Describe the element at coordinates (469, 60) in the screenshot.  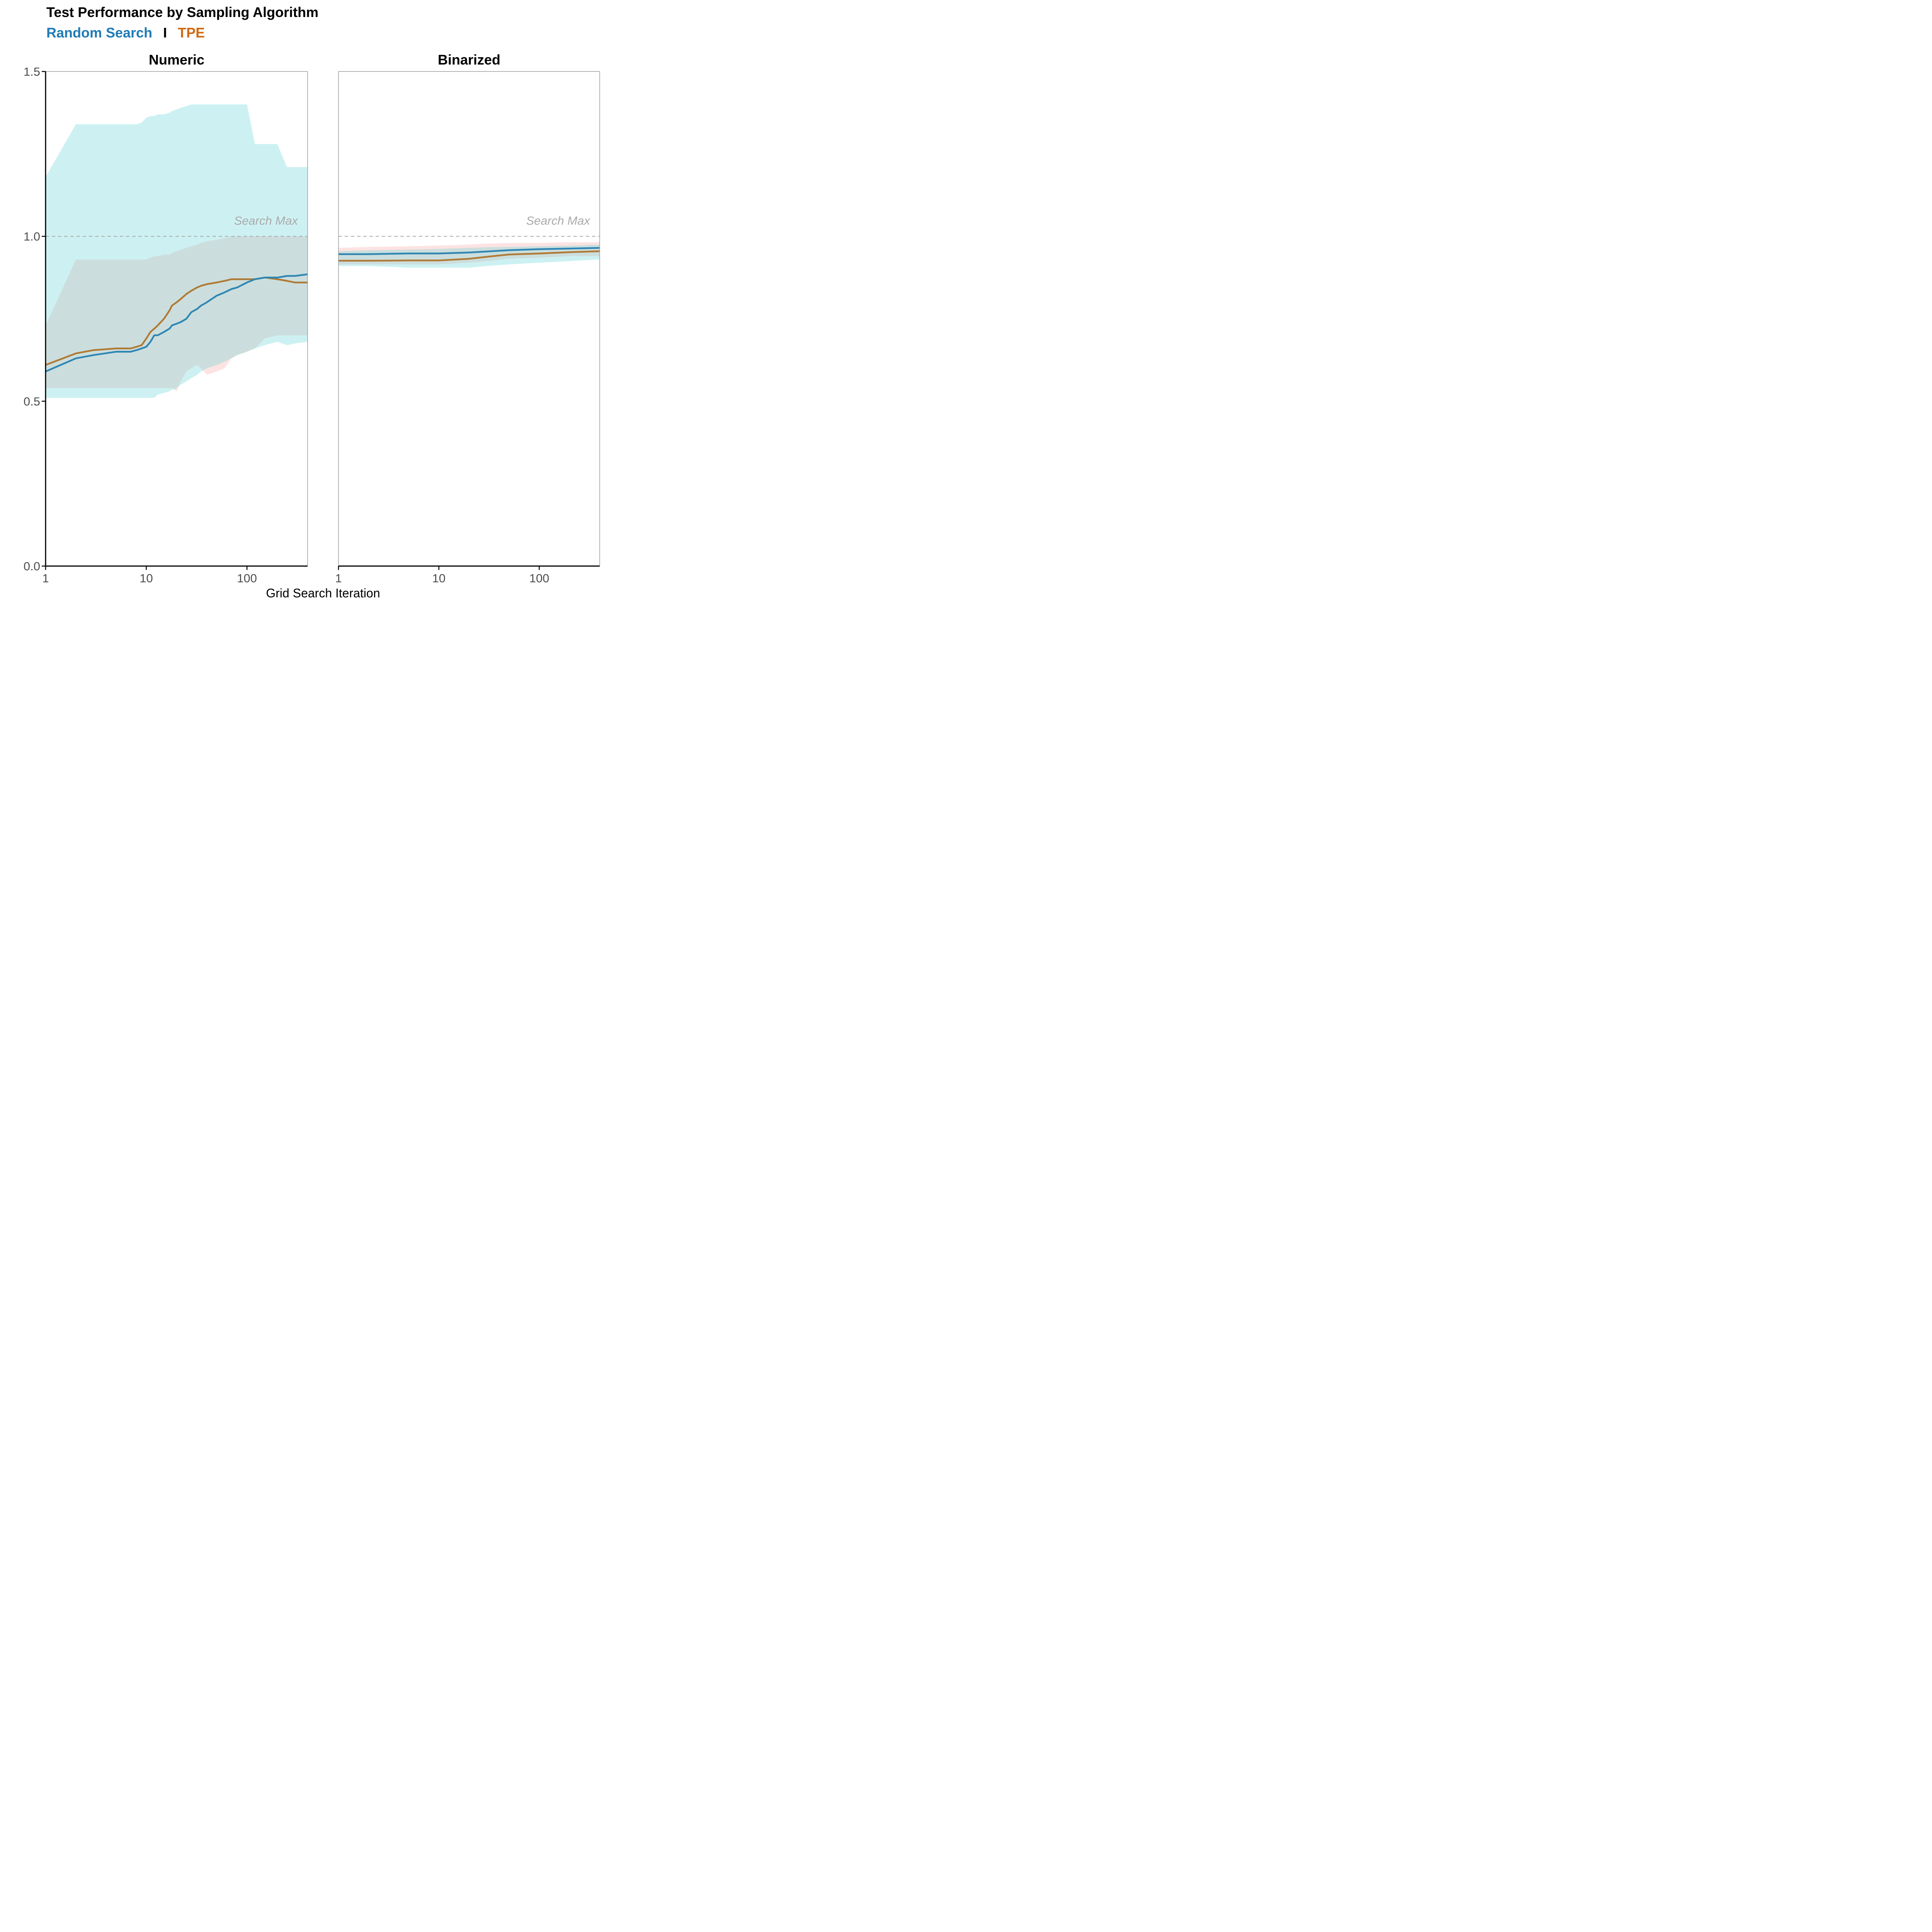
I see `panel-title-binarized: Binarized` at that location.